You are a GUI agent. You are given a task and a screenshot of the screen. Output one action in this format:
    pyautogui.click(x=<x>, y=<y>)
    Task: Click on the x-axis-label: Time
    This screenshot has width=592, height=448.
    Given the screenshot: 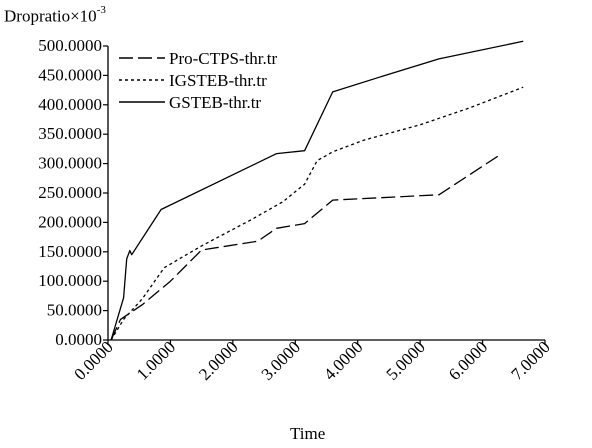 What is the action you would take?
    pyautogui.click(x=308, y=433)
    